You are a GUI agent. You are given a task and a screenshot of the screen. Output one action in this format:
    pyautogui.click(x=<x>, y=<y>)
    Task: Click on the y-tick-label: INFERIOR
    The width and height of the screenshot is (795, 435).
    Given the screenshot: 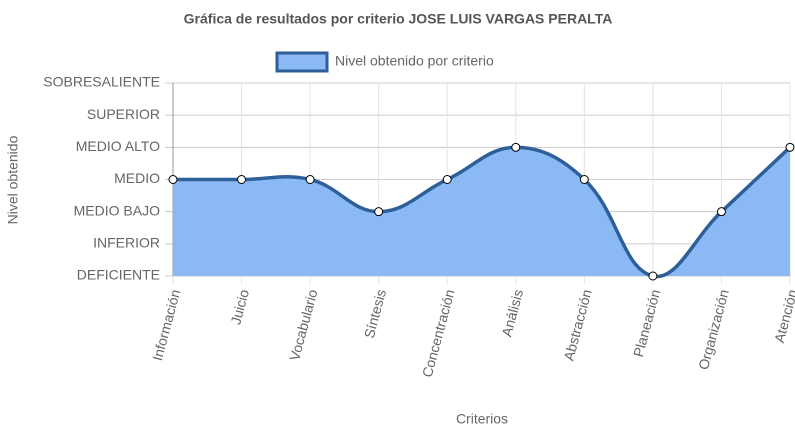 What is the action you would take?
    pyautogui.click(x=126, y=243)
    